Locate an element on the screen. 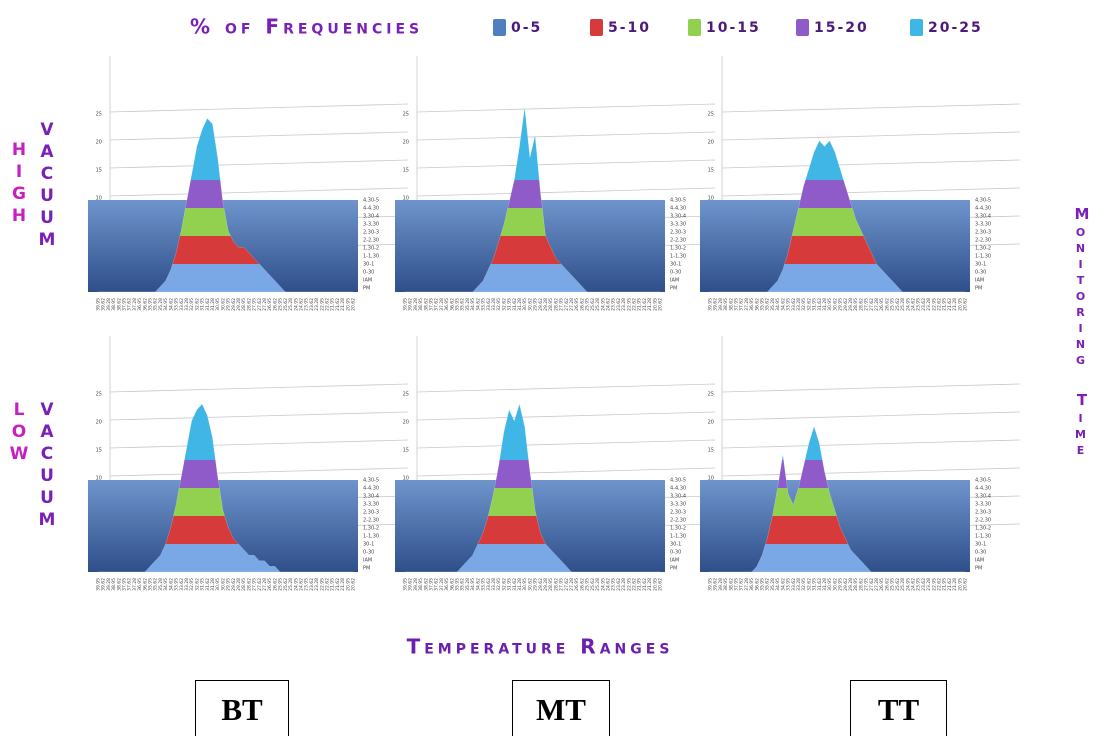 The image size is (1094, 736). x-tick-label: 36.62 is located at coordinates (452, 584).